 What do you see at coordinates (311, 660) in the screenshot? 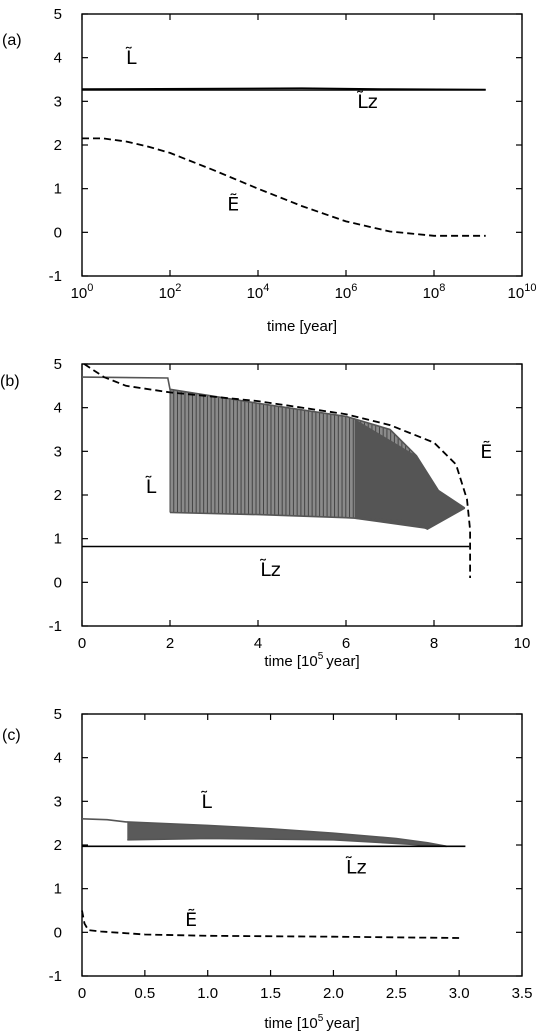
I see `panel-b-x-axis-title: time [105 year]` at bounding box center [311, 660].